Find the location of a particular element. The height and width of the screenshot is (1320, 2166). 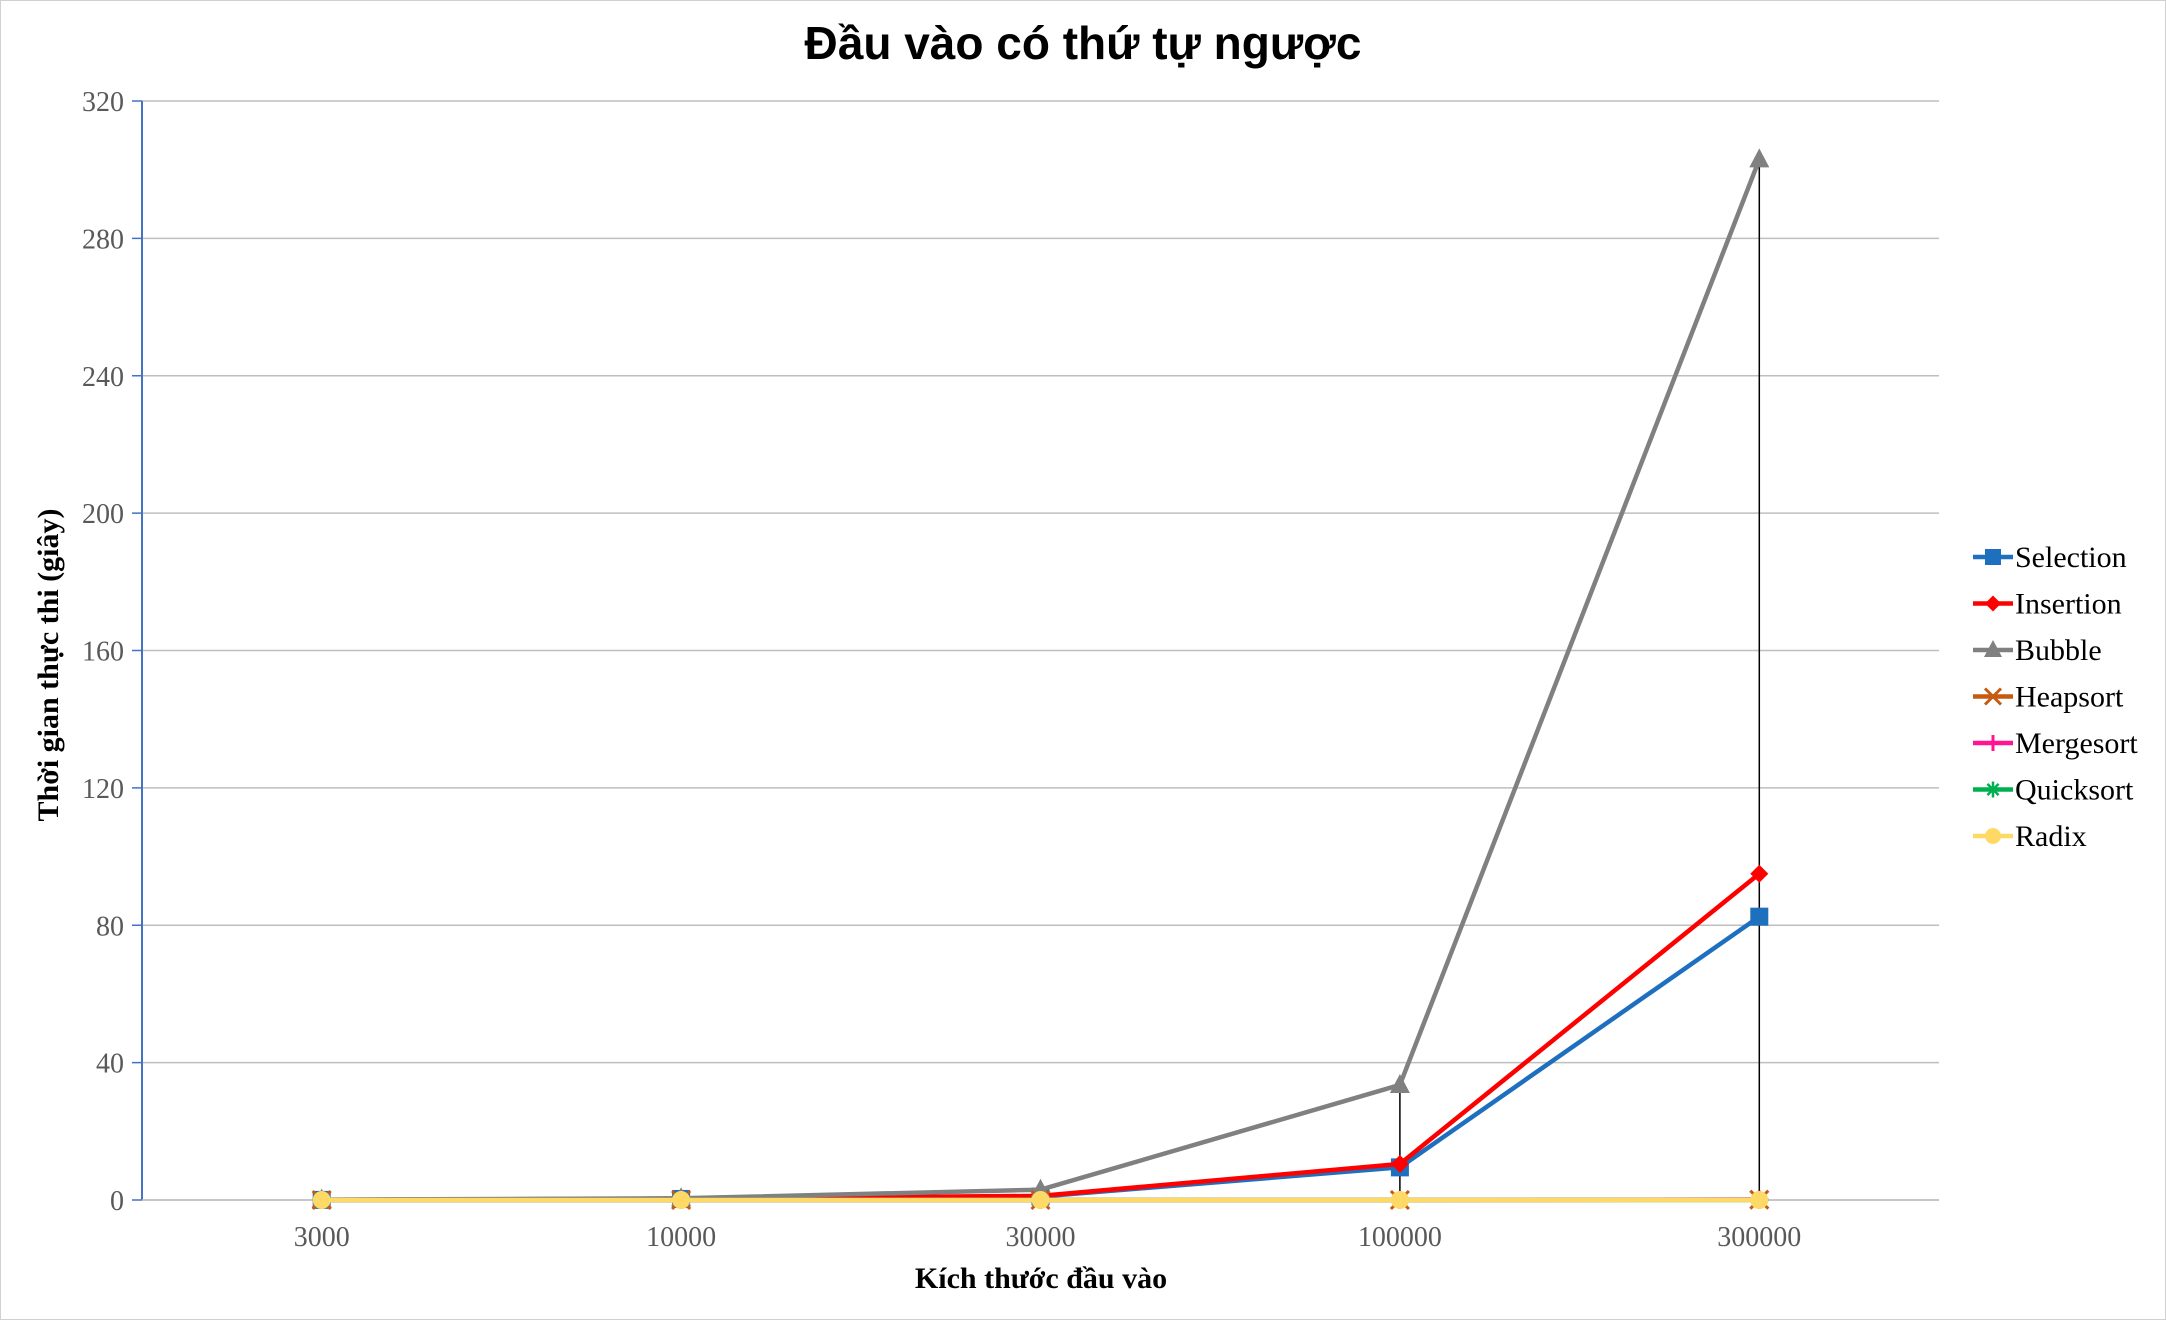

y-axis-ticks: 0 40 80 120 160 200 240 280 320 is located at coordinates (103, 652).